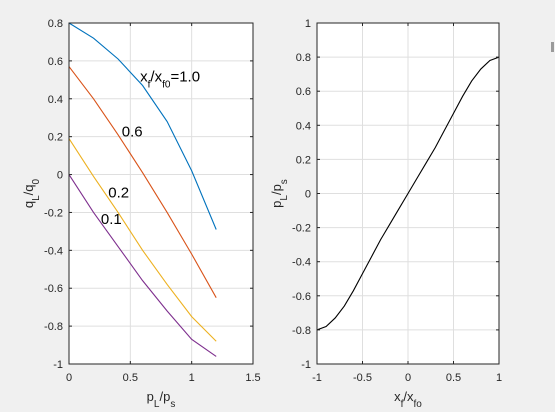 The width and height of the screenshot is (555, 412). I want to click on x-tick-label: 1.5, so click(252, 378).